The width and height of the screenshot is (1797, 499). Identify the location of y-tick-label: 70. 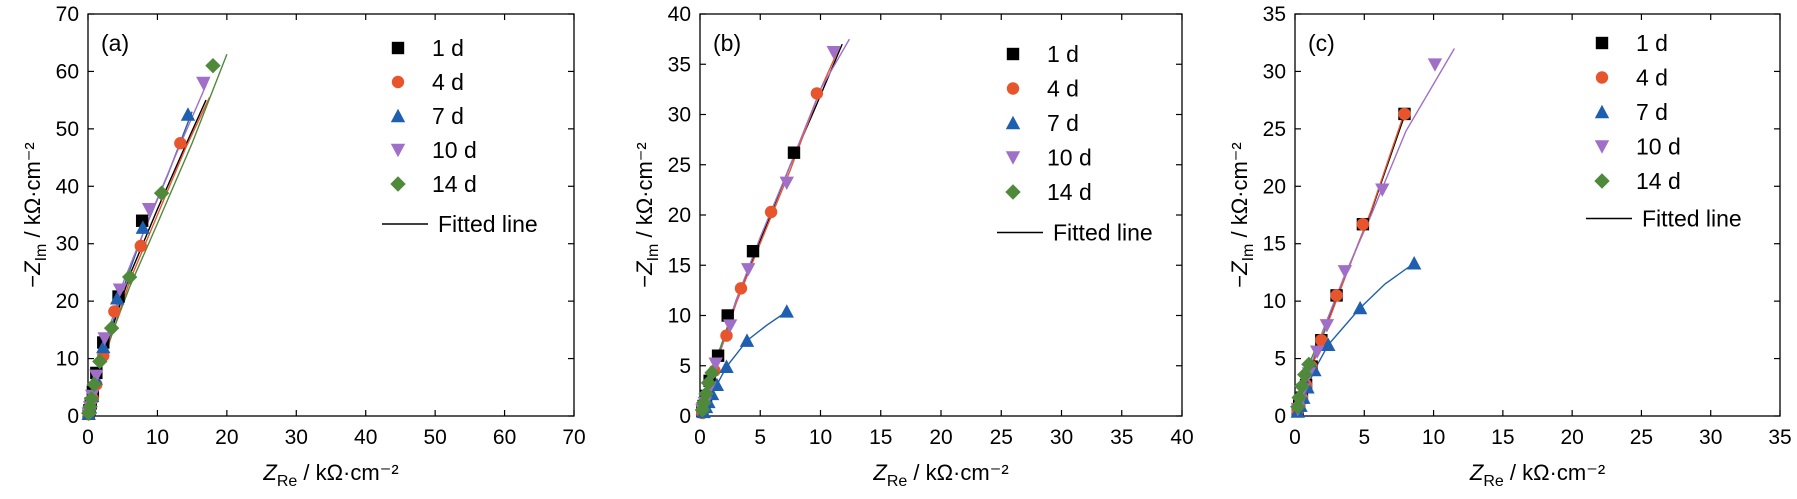
(67, 14).